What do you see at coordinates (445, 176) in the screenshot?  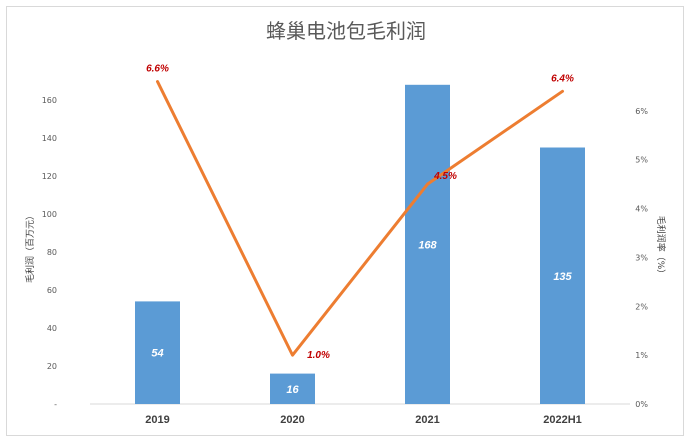 I see `margin-value-label: 4.5%` at bounding box center [445, 176].